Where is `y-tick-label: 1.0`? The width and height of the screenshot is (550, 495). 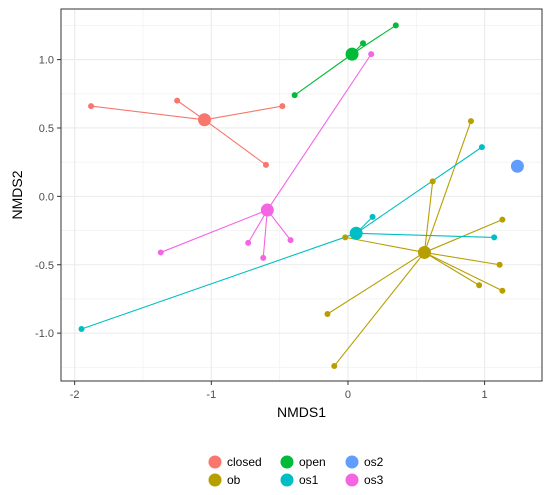
y-tick-label: 1.0 is located at coordinates (46, 61).